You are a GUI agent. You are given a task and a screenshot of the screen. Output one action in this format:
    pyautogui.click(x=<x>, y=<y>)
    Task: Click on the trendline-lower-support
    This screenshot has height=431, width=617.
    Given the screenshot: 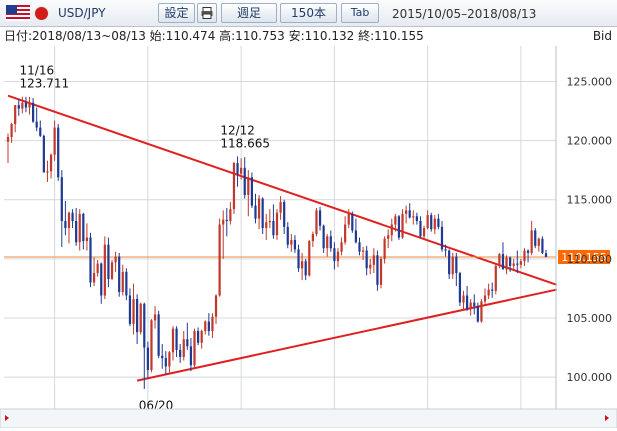 What is the action you would take?
    pyautogui.click(x=346, y=335)
    